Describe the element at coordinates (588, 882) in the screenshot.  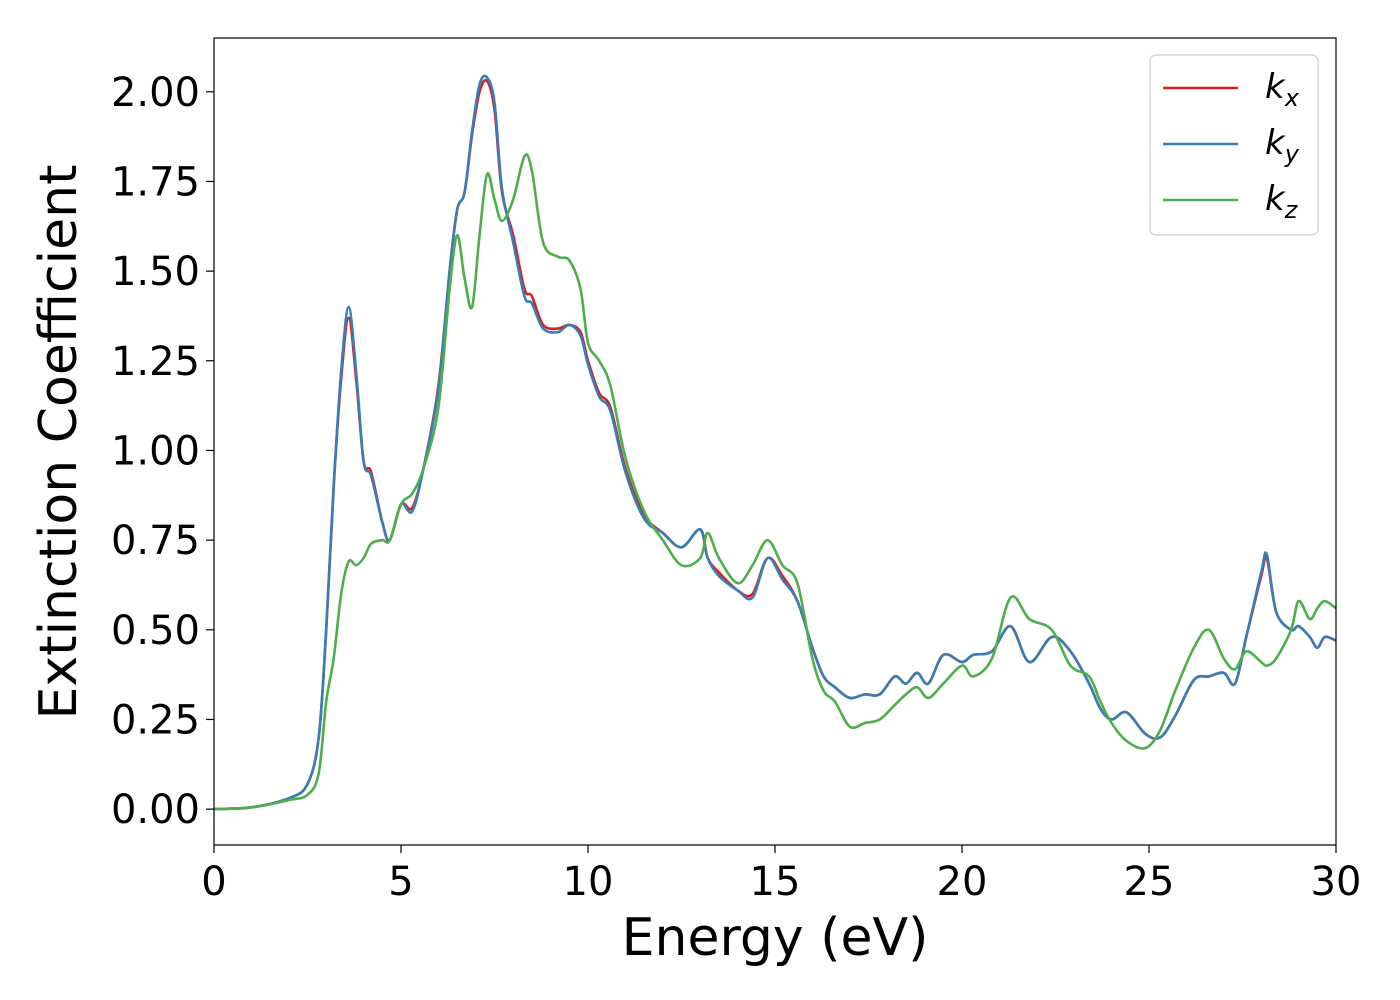
I see `x-tick-label: 10` at that location.